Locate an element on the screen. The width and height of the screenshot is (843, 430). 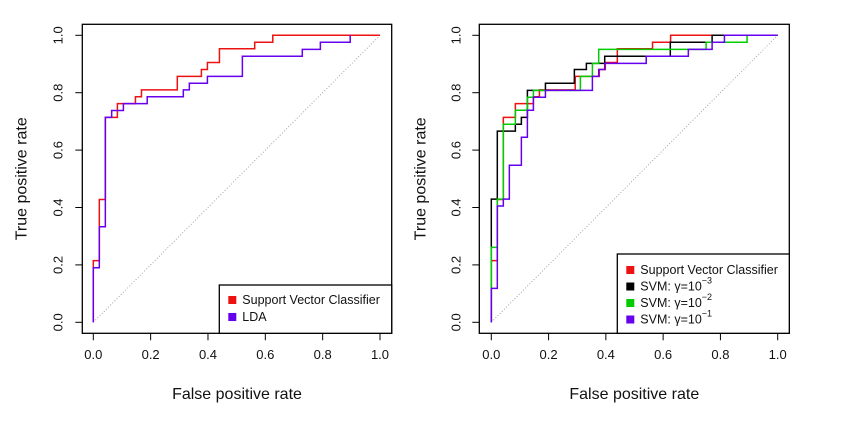
legend-label-exponent: −3 is located at coordinates (707, 281).